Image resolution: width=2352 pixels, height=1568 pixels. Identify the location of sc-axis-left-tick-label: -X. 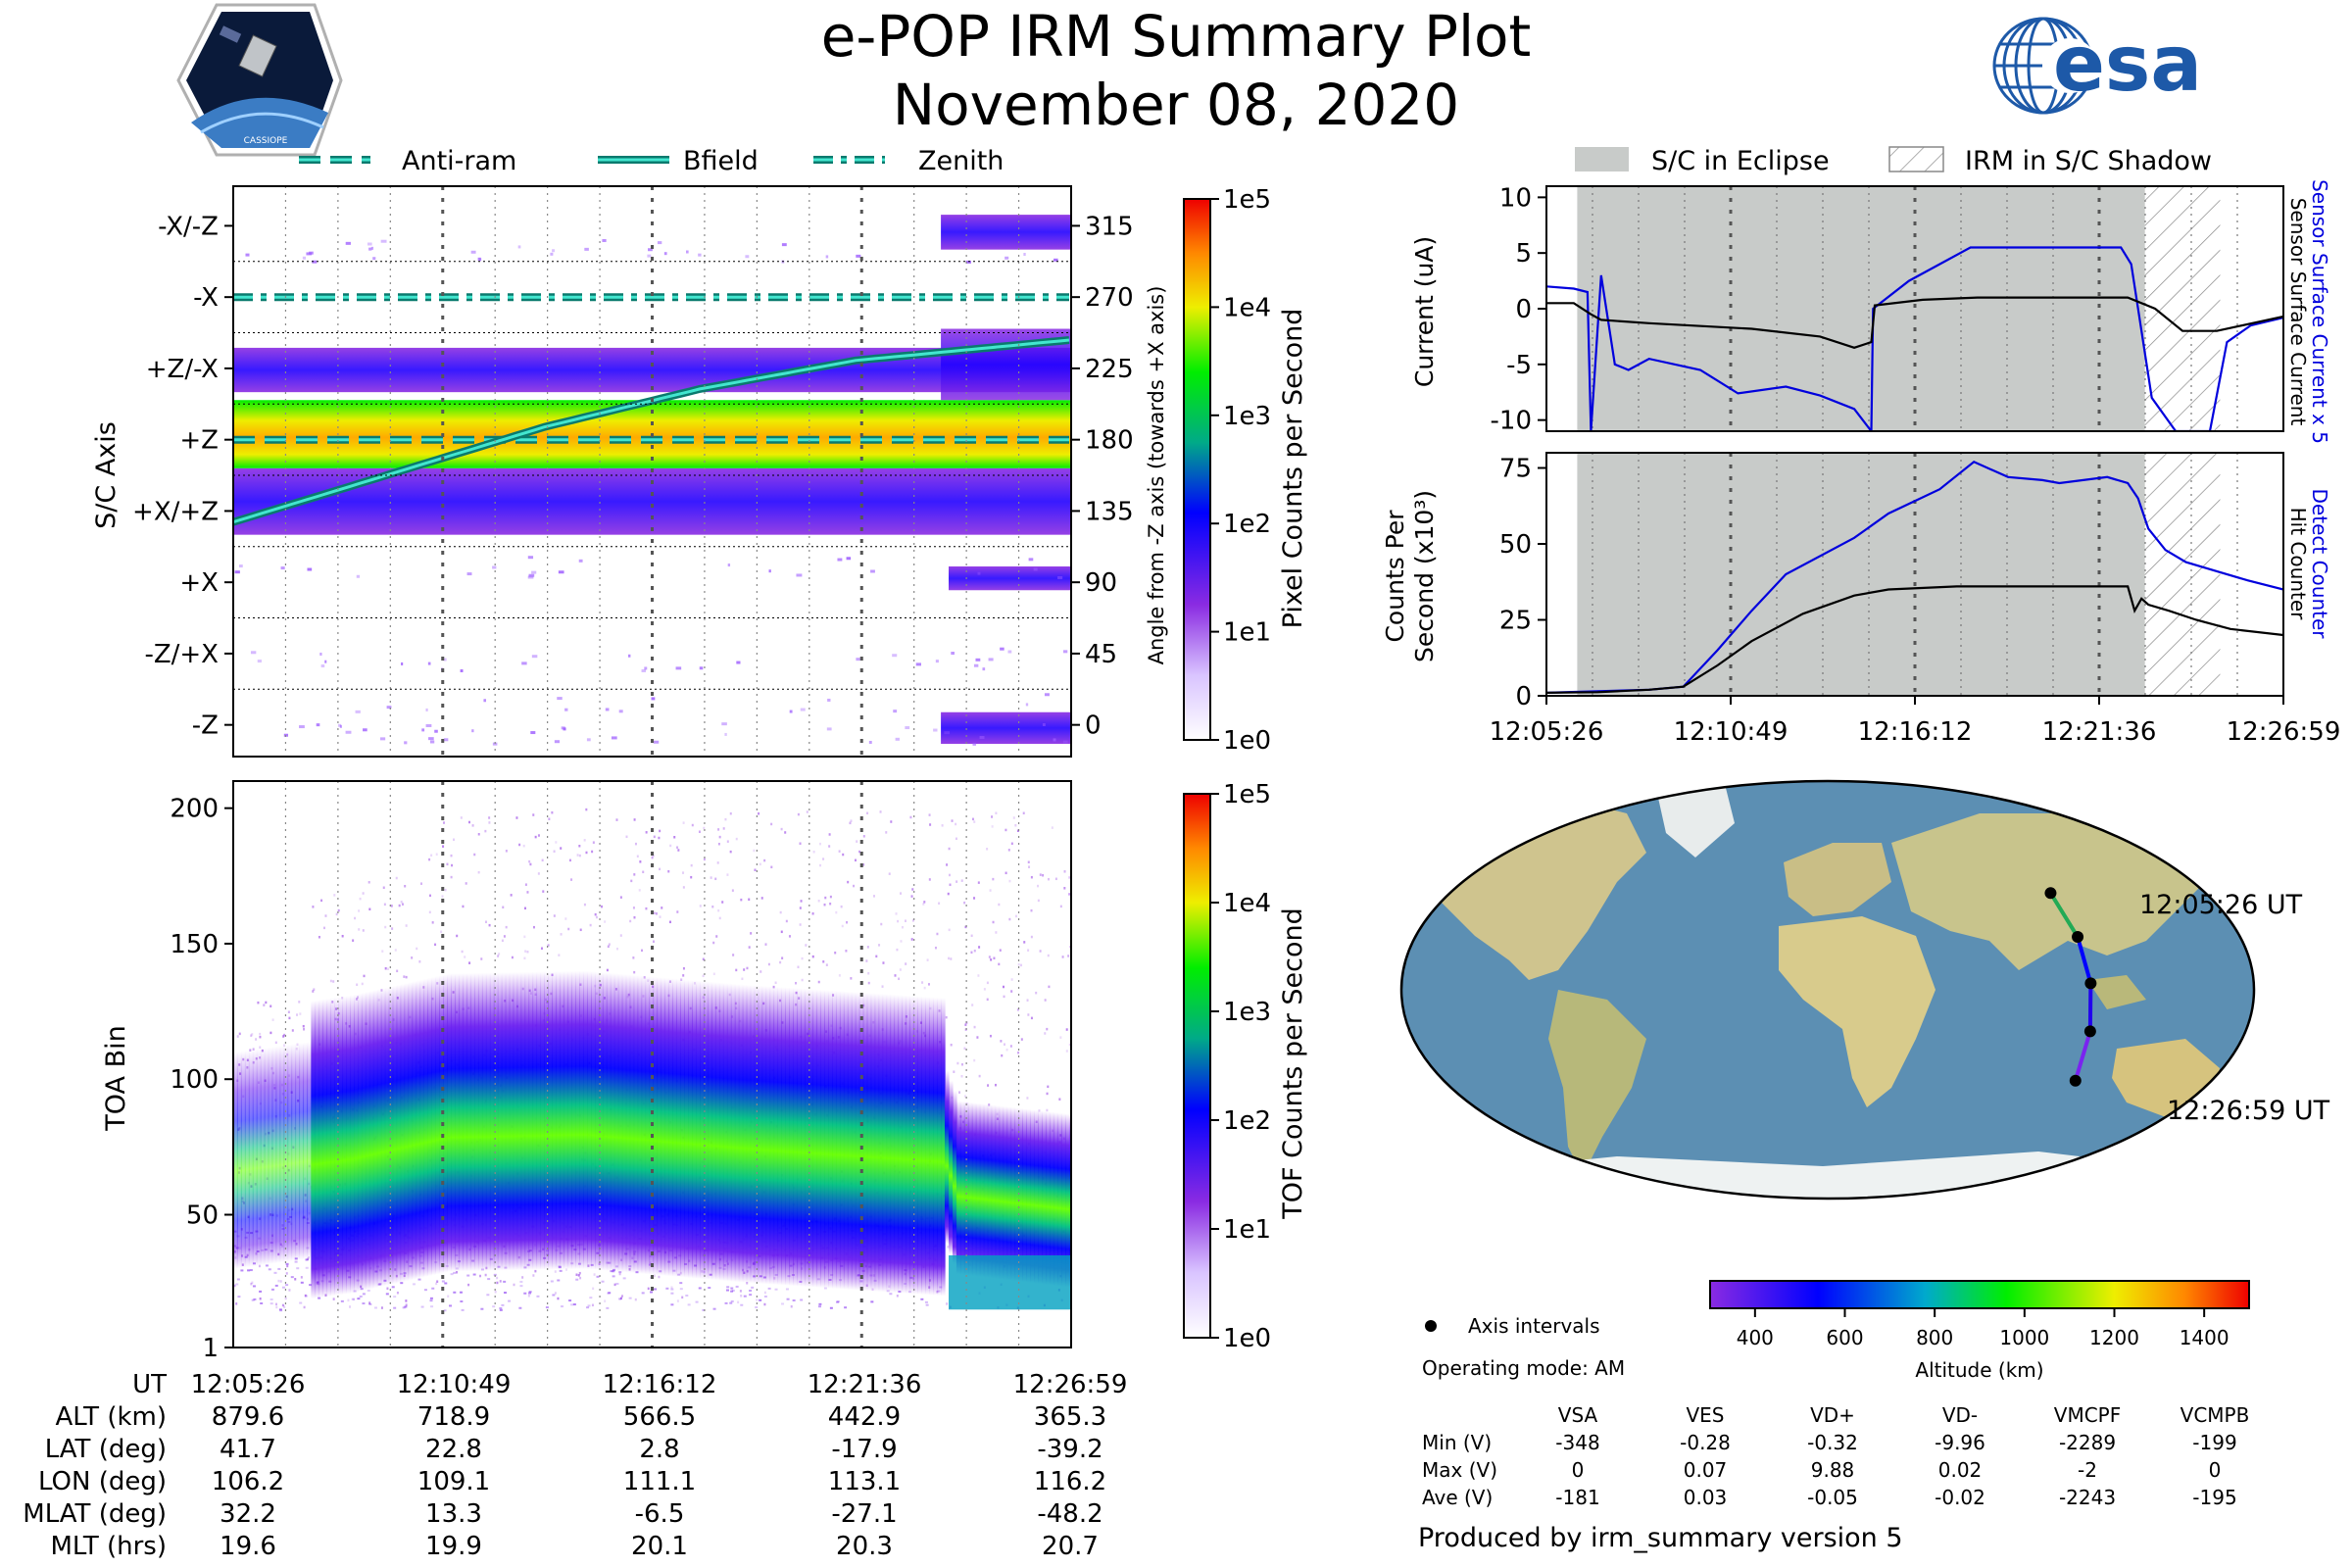
(206, 298).